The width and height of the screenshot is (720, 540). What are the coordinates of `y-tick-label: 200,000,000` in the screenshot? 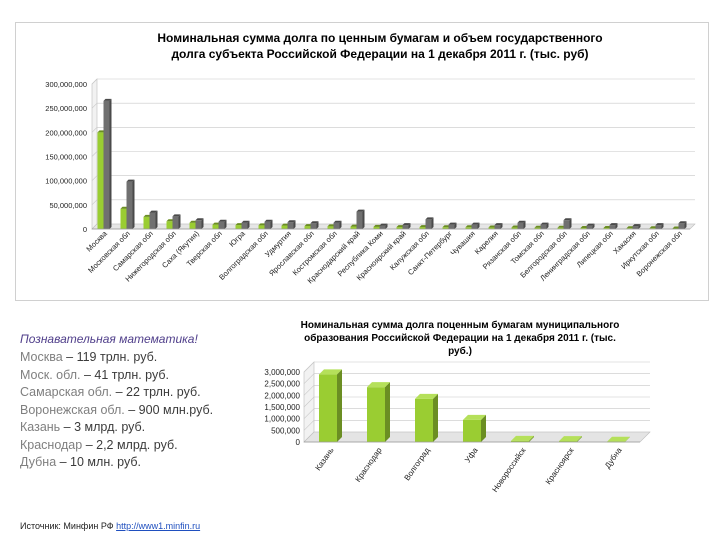 It's located at (66, 132).